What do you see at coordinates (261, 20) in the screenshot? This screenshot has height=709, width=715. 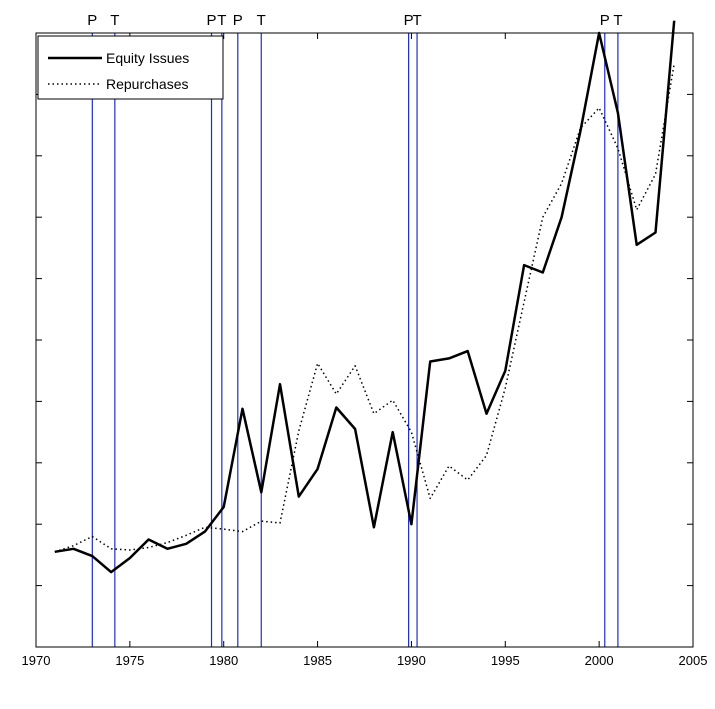 I see `marker-label-5: T` at bounding box center [261, 20].